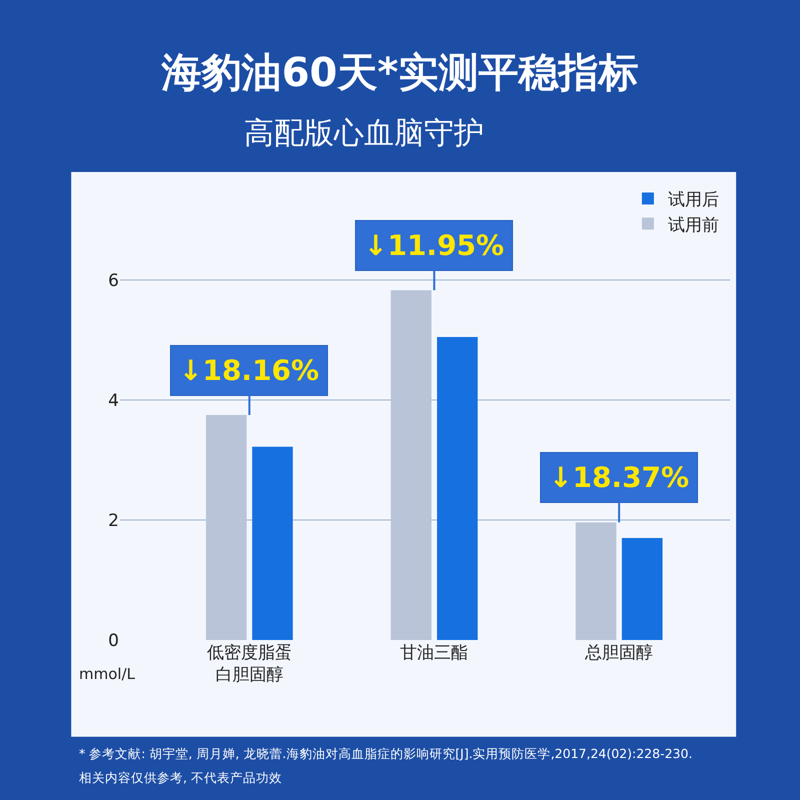  What do you see at coordinates (113, 640) in the screenshot?
I see `y-tick-label: 0` at bounding box center [113, 640].